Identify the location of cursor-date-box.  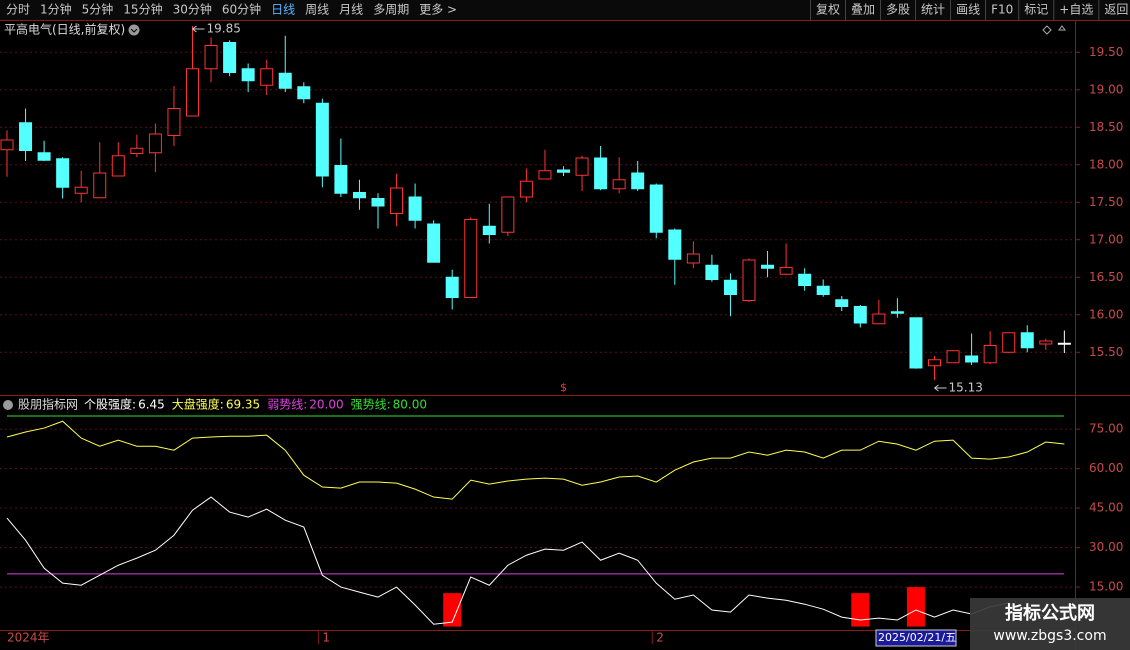
(916, 638).